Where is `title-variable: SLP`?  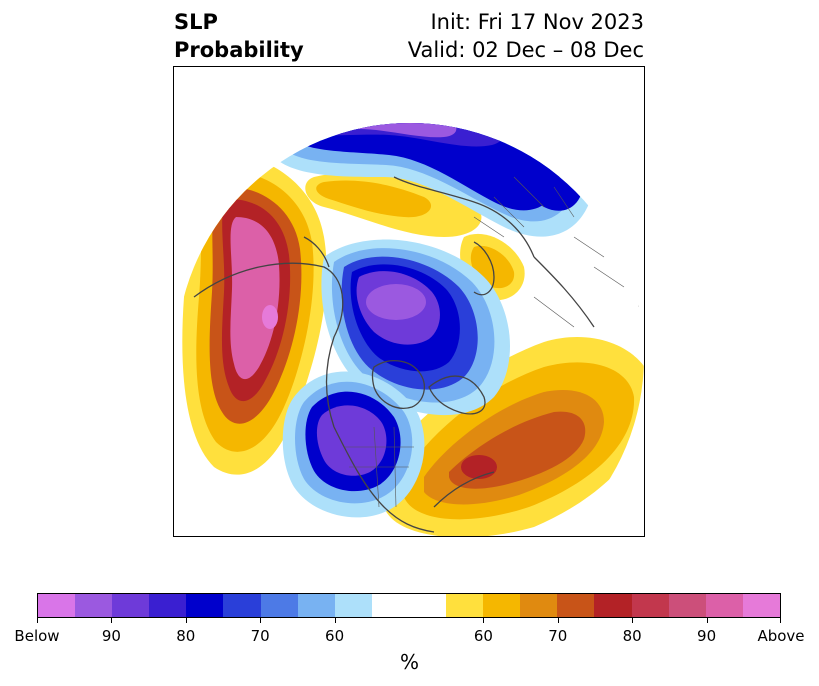 title-variable: SLP is located at coordinates (196, 22).